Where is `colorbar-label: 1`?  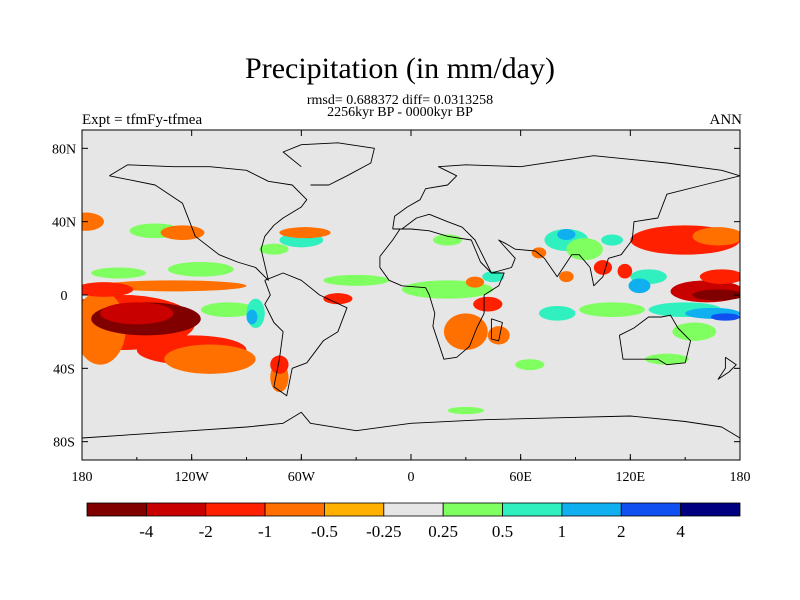 colorbar-label: 1 is located at coordinates (562, 531).